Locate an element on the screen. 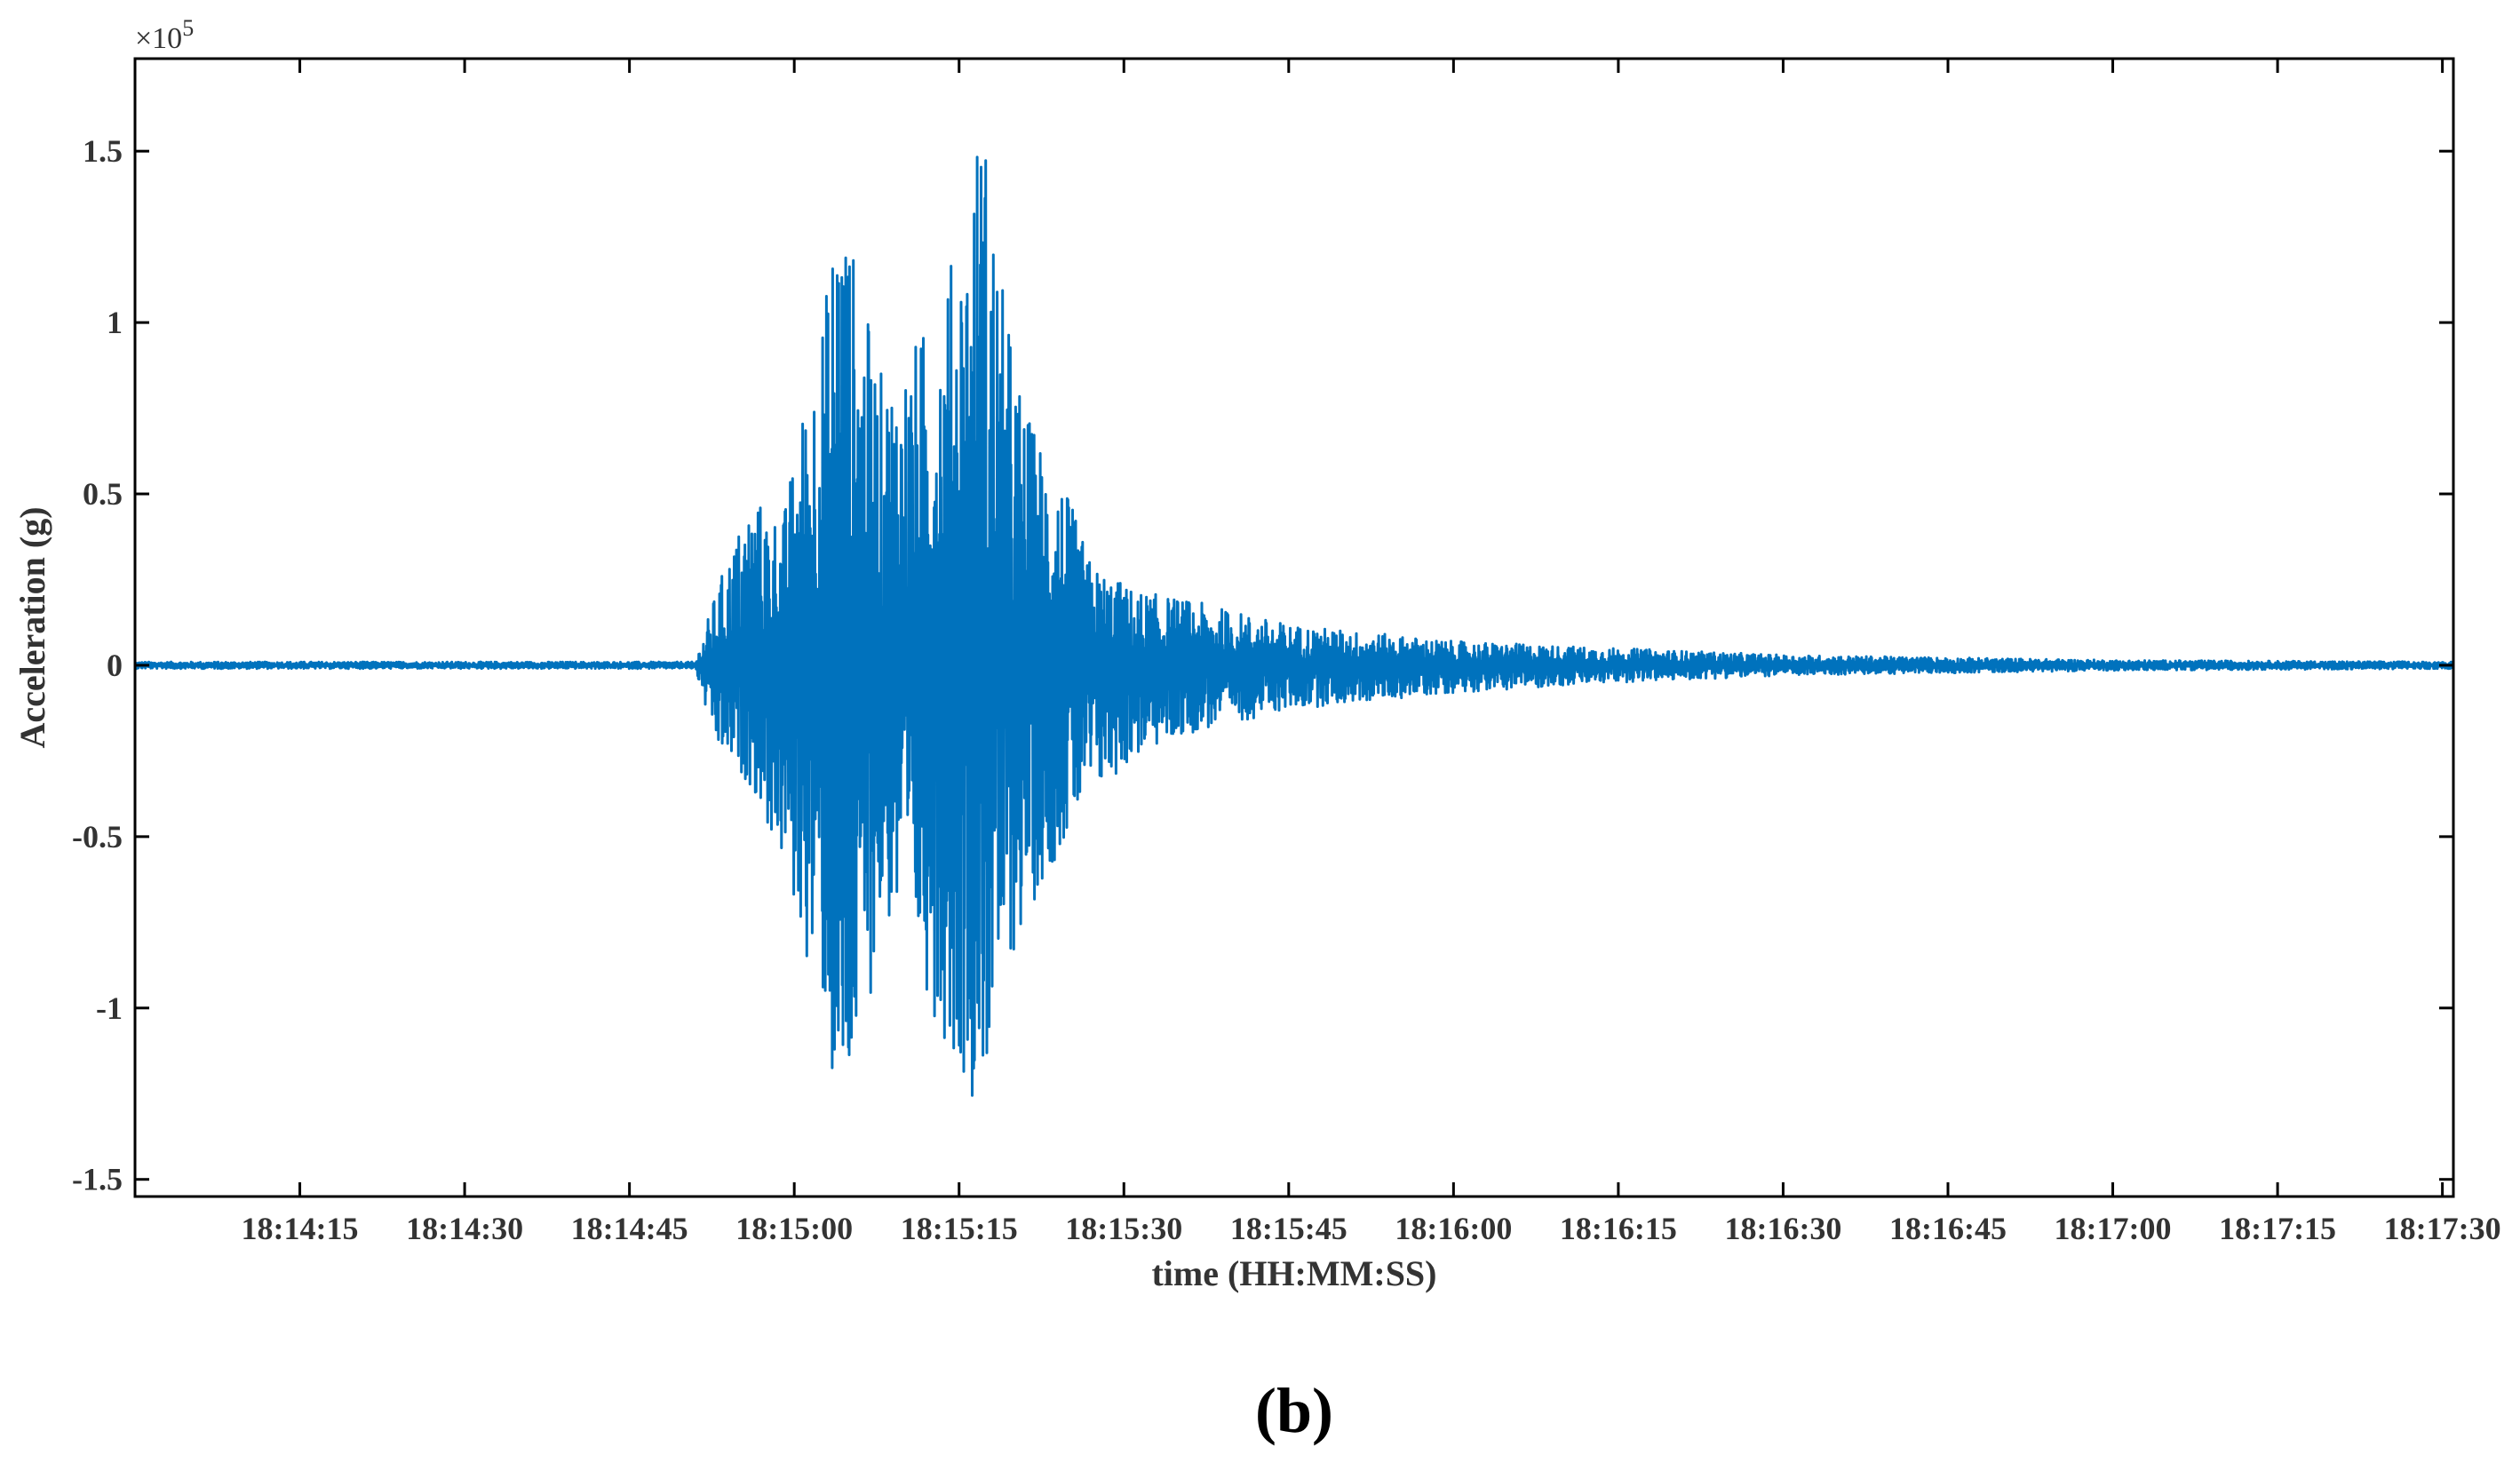 The height and width of the screenshot is (1463, 2520). y-axis-multiplier-base: ×10 is located at coordinates (158, 38).